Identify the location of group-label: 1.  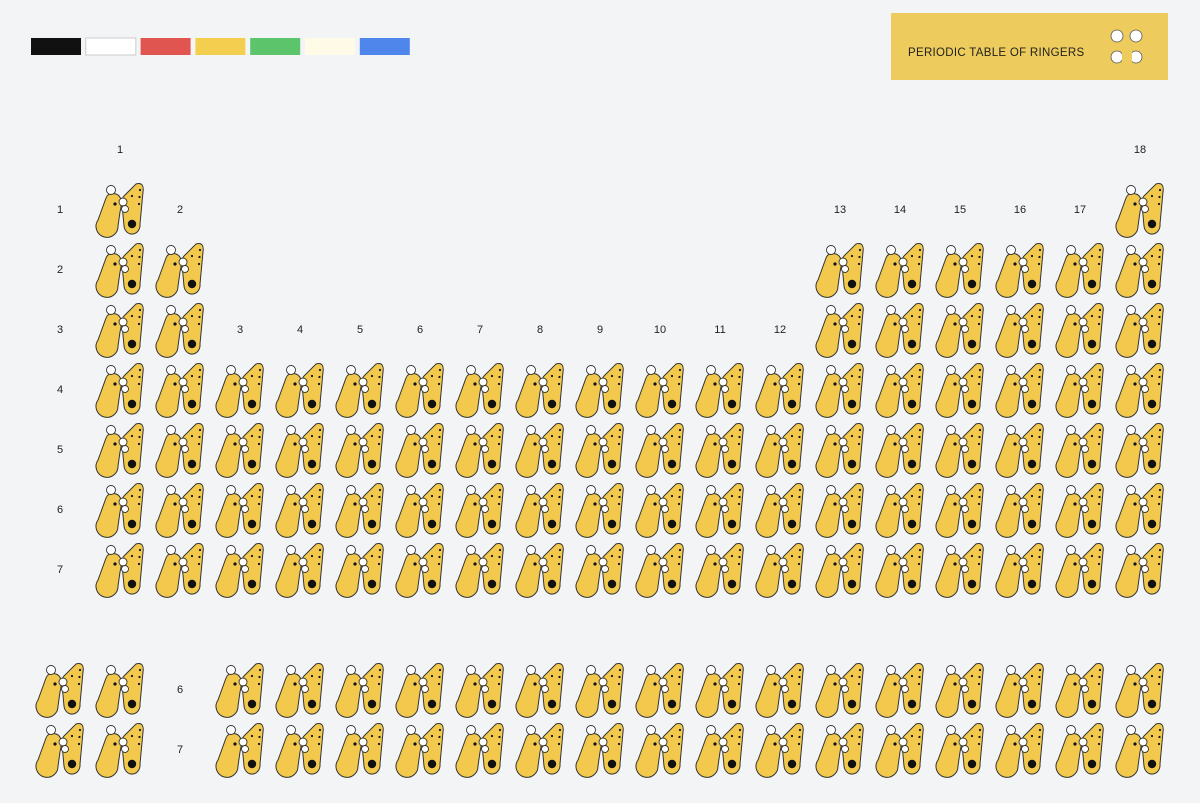
(120, 150).